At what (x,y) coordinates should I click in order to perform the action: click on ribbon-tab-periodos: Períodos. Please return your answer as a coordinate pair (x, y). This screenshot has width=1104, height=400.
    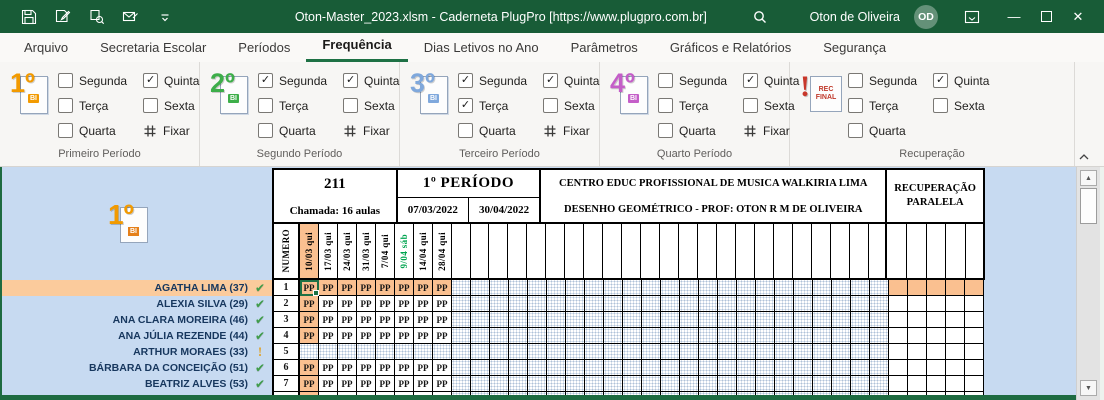
    Looking at the image, I should click on (264, 47).